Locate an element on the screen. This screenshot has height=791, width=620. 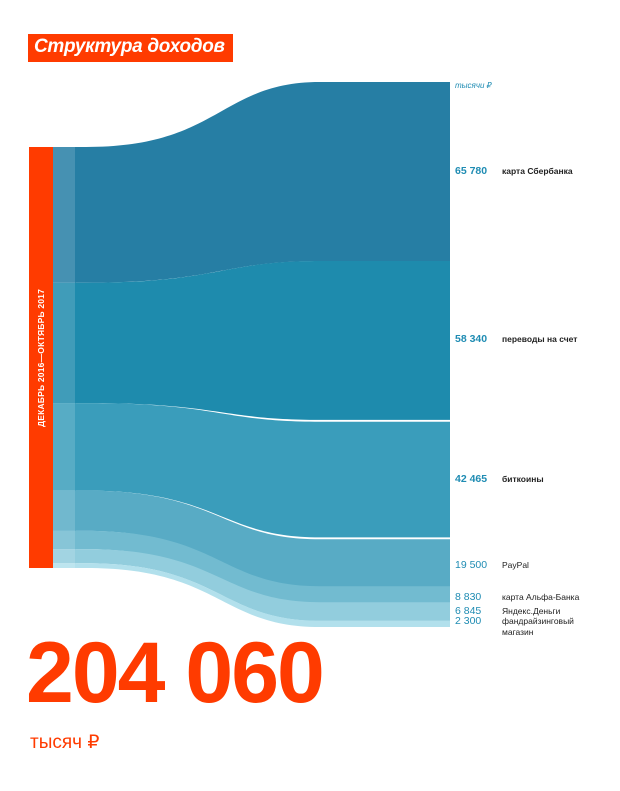
flow-label-row: 6 845 Яндекс.Деньги is located at coordinates (507, 611).